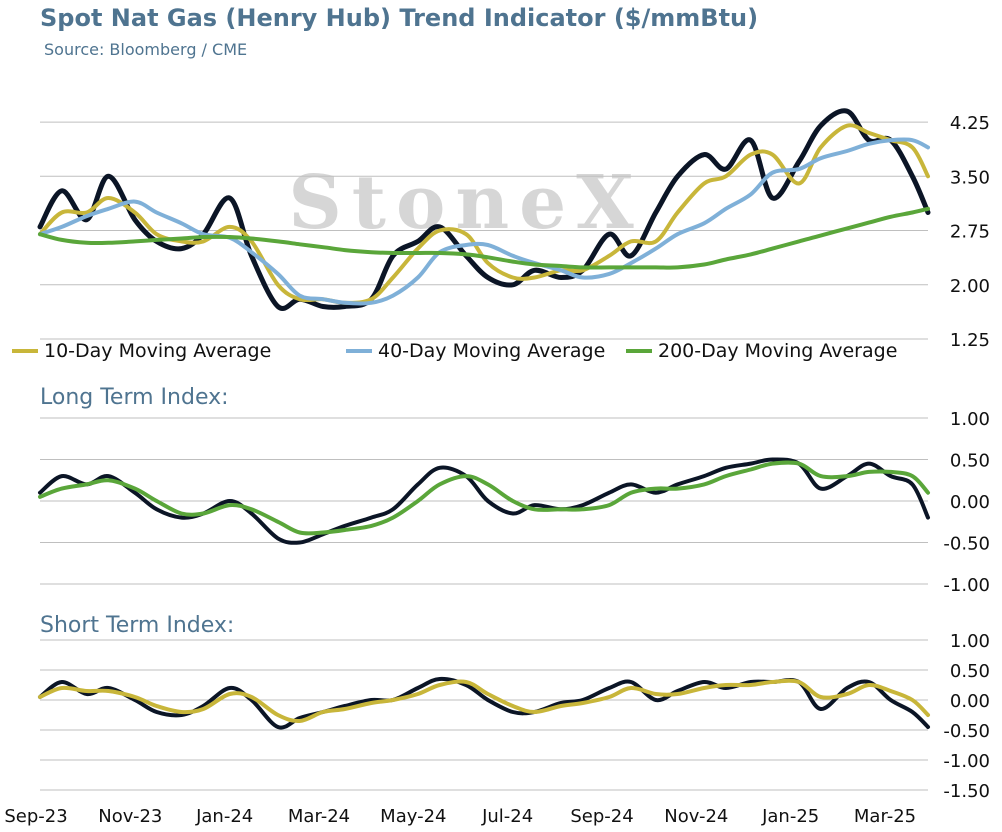 Image resolution: width=1002 pixels, height=832 pixels. I want to click on price-y-tick-label: 4.25, so click(970, 123).